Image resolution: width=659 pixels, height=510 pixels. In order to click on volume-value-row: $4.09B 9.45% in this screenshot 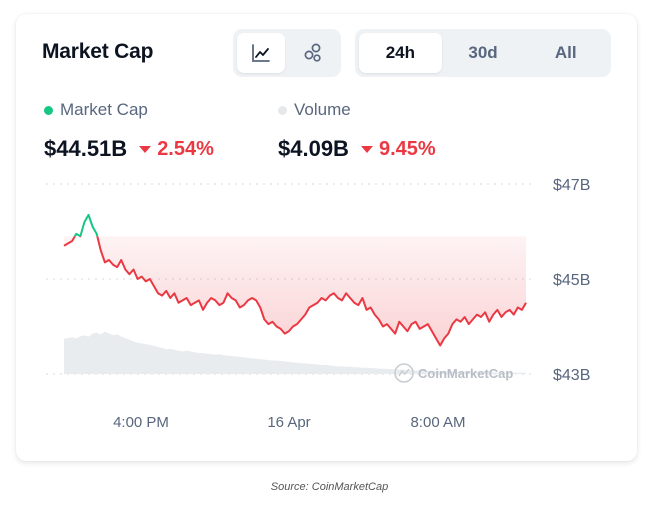, I will do `click(357, 149)`.